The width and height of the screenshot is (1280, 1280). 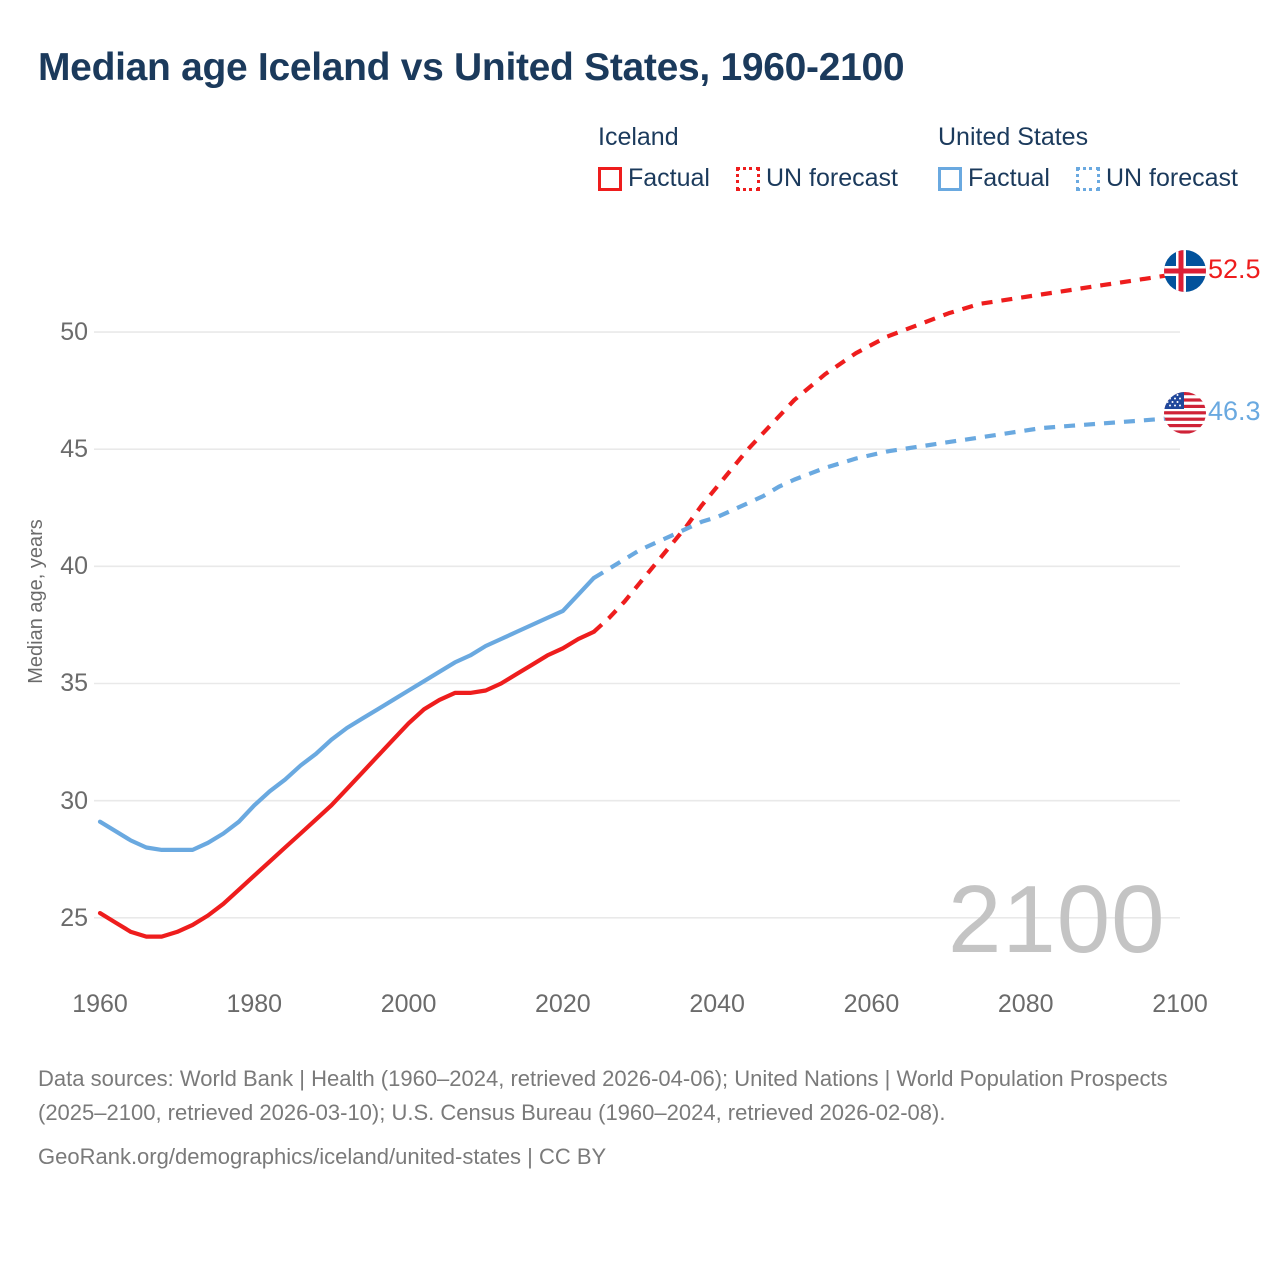 What do you see at coordinates (748, 157) in the screenshot?
I see `legend-group-iceland: Iceland Factual UN forecast` at bounding box center [748, 157].